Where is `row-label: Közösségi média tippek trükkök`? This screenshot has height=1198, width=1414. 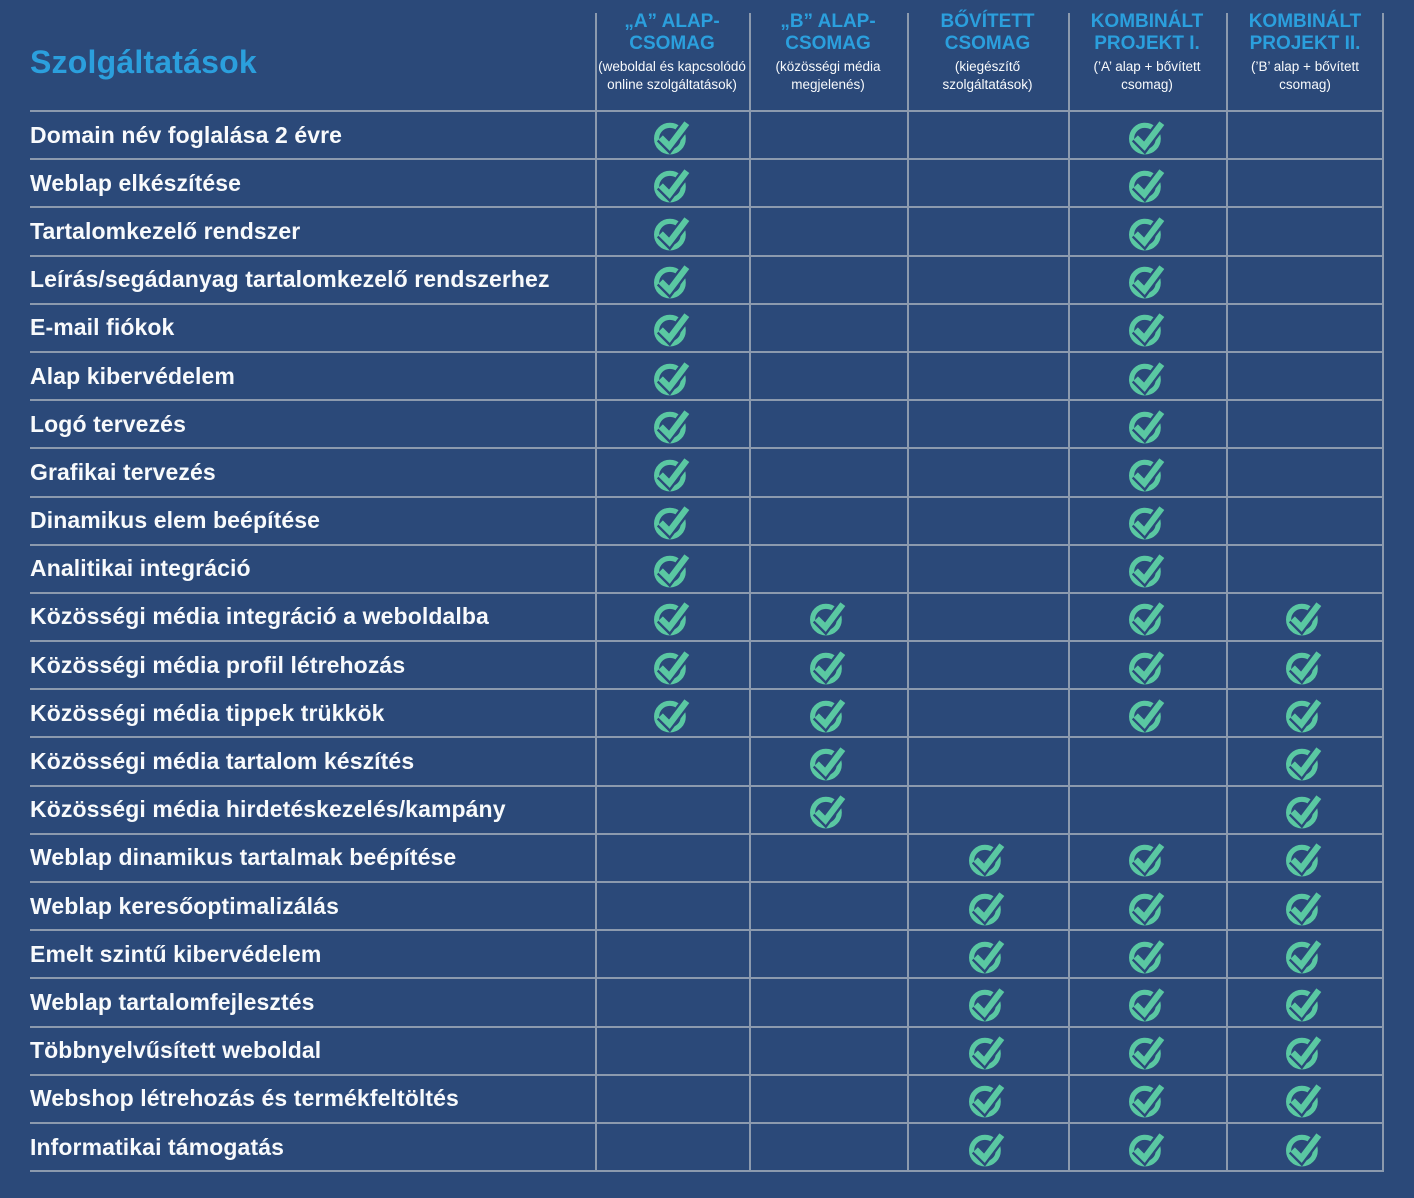
row-label: Közösségi média tippek trükkök is located at coordinates (312, 714).